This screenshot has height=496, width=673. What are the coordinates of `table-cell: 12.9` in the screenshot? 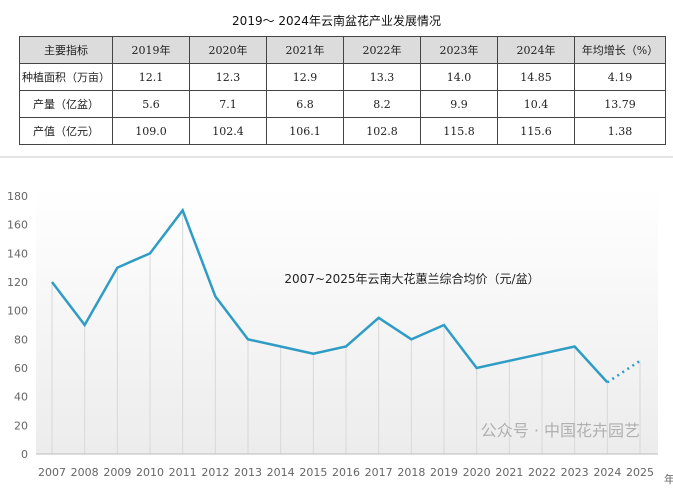 It's located at (305, 77).